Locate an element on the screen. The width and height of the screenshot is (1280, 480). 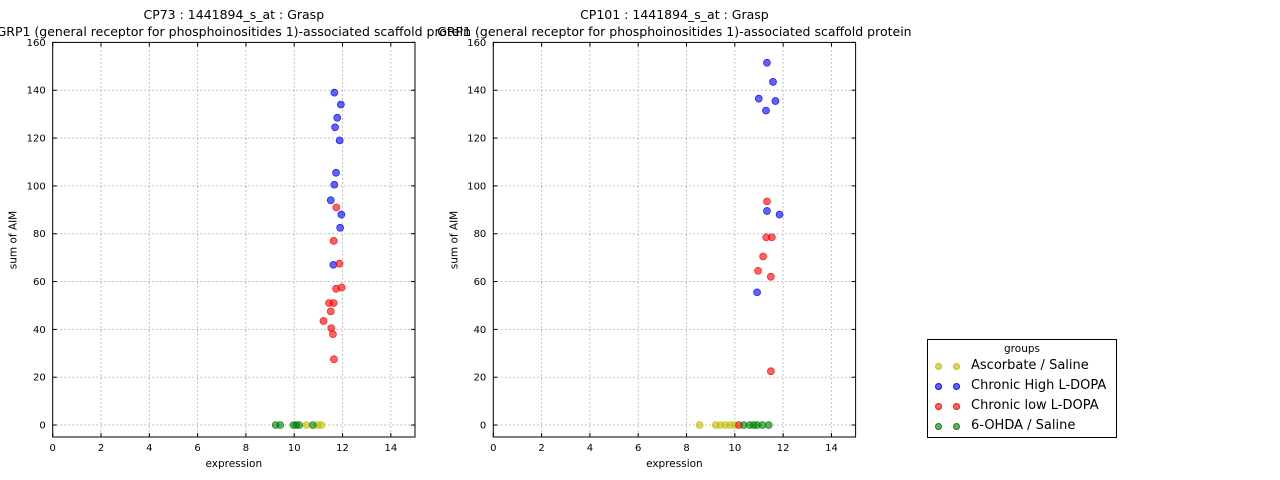
chart1-y-axis-label: sum of AIM is located at coordinates (13, 239).